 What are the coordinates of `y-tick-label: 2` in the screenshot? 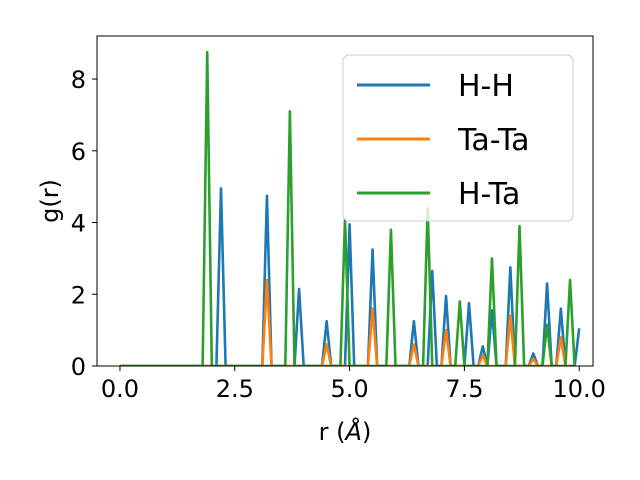 It's located at (78, 295).